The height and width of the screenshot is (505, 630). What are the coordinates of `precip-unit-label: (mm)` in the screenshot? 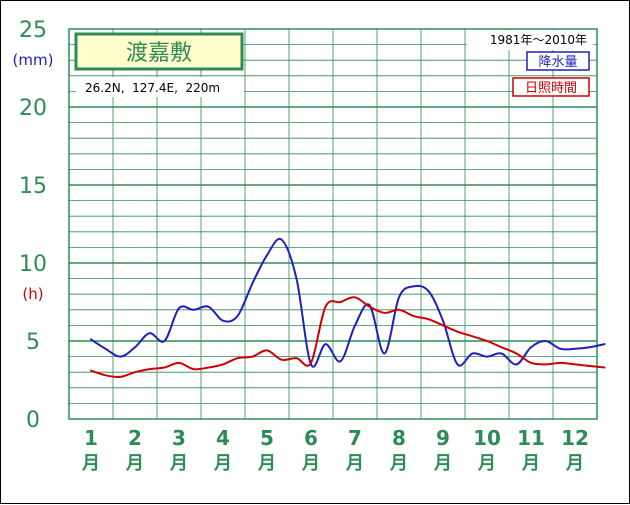 It's located at (33, 60).